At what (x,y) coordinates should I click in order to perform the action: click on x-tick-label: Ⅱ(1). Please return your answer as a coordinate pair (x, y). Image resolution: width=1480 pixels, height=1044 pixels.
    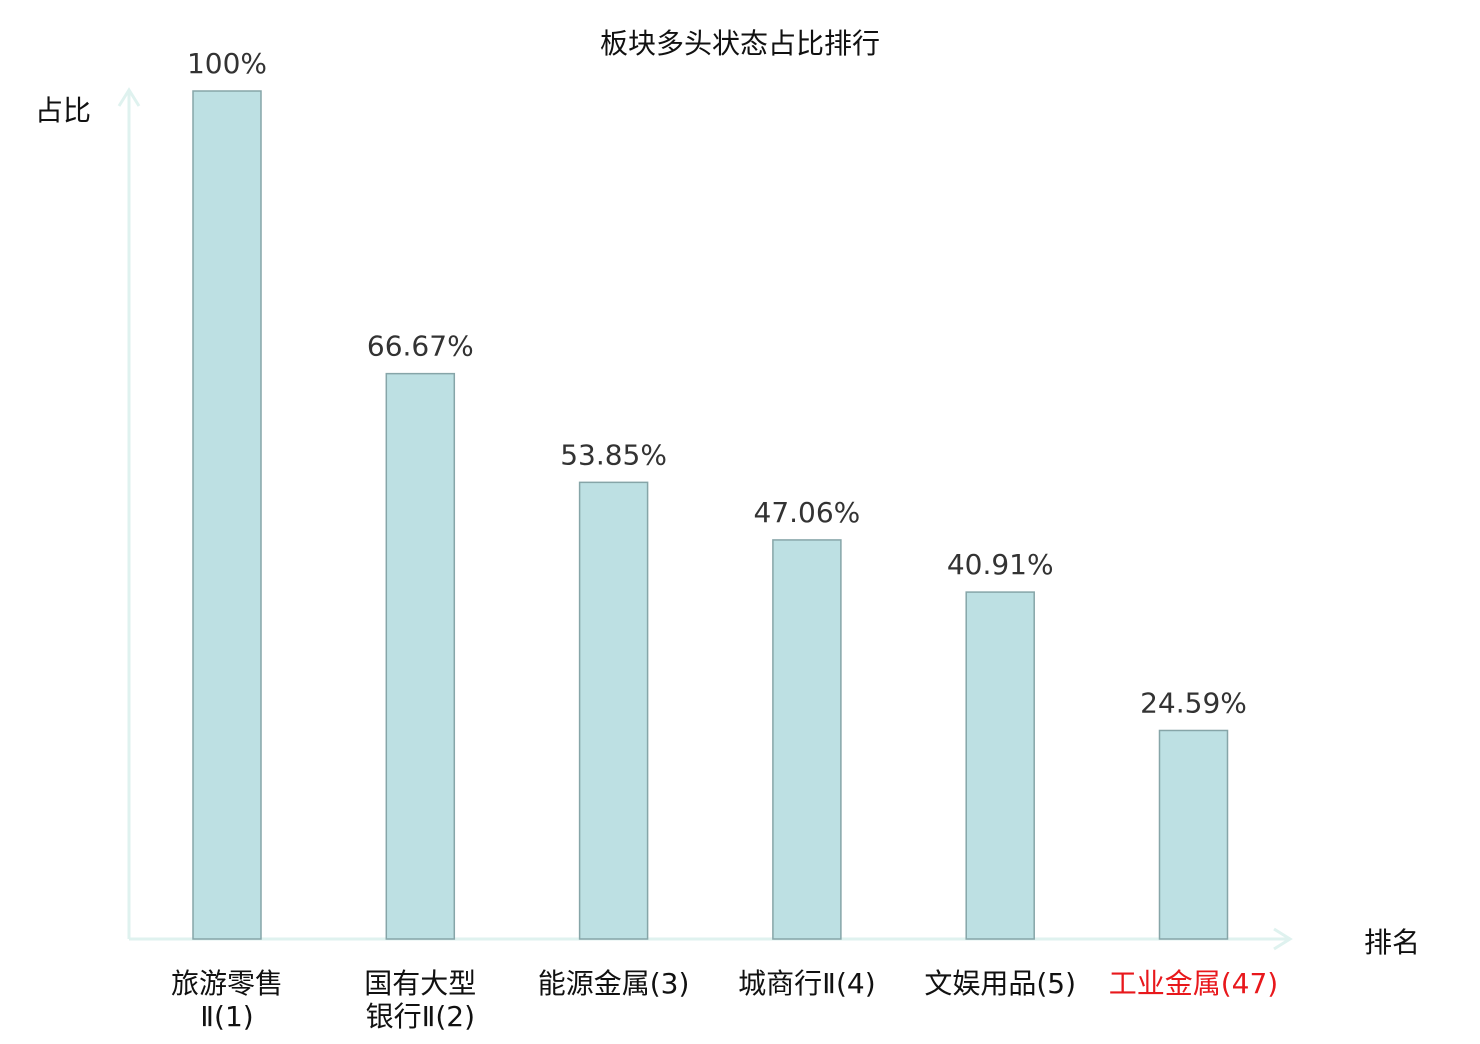
    Looking at the image, I should click on (226, 1016).